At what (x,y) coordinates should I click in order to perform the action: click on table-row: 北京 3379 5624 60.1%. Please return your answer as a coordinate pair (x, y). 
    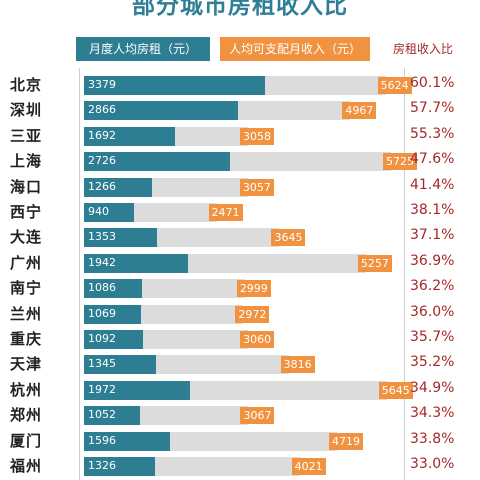
    Looking at the image, I should click on (240, 84).